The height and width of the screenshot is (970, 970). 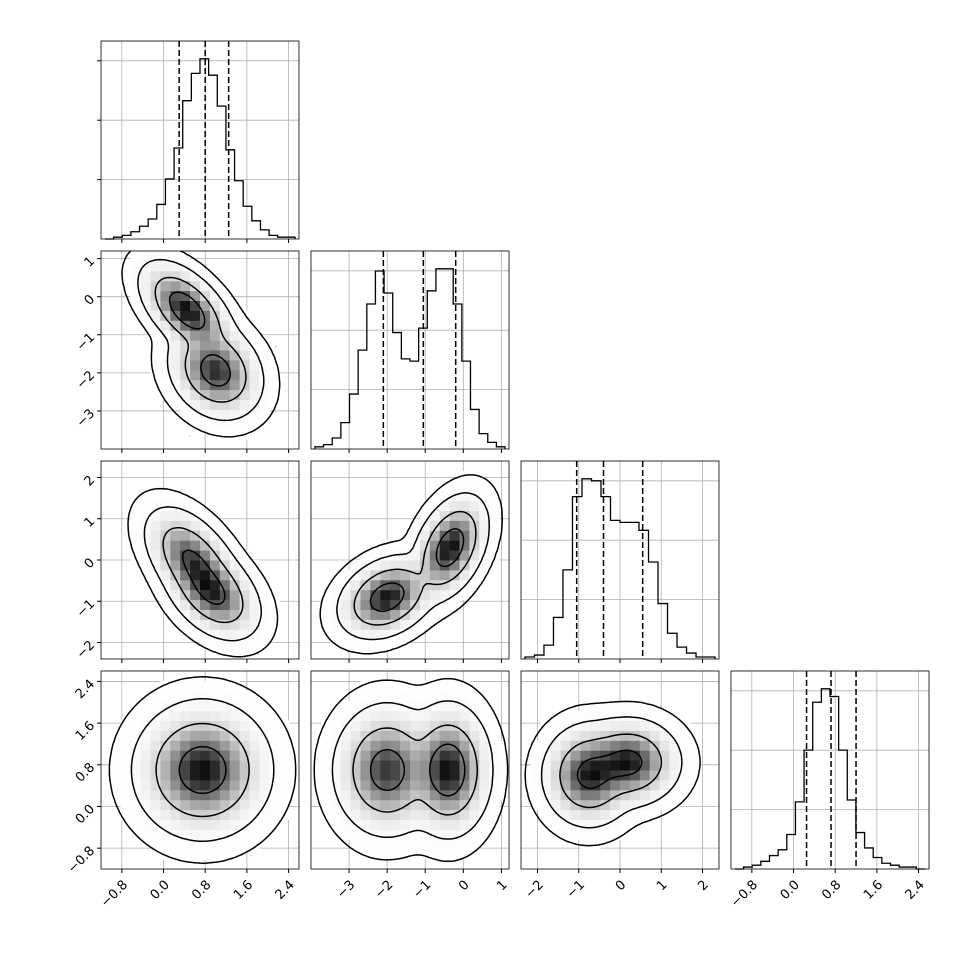 What do you see at coordinates (464, 886) in the screenshot?
I see `x-tick-label-1-3: 0` at bounding box center [464, 886].